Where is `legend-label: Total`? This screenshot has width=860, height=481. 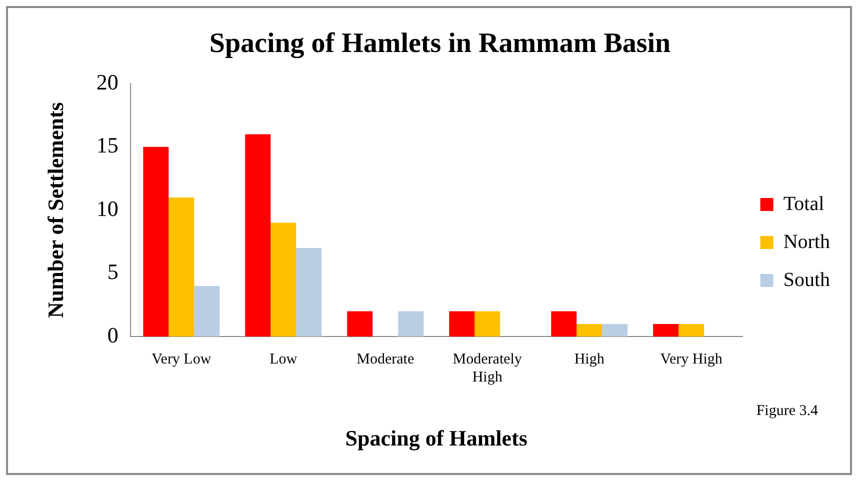 legend-label: Total is located at coordinates (804, 203).